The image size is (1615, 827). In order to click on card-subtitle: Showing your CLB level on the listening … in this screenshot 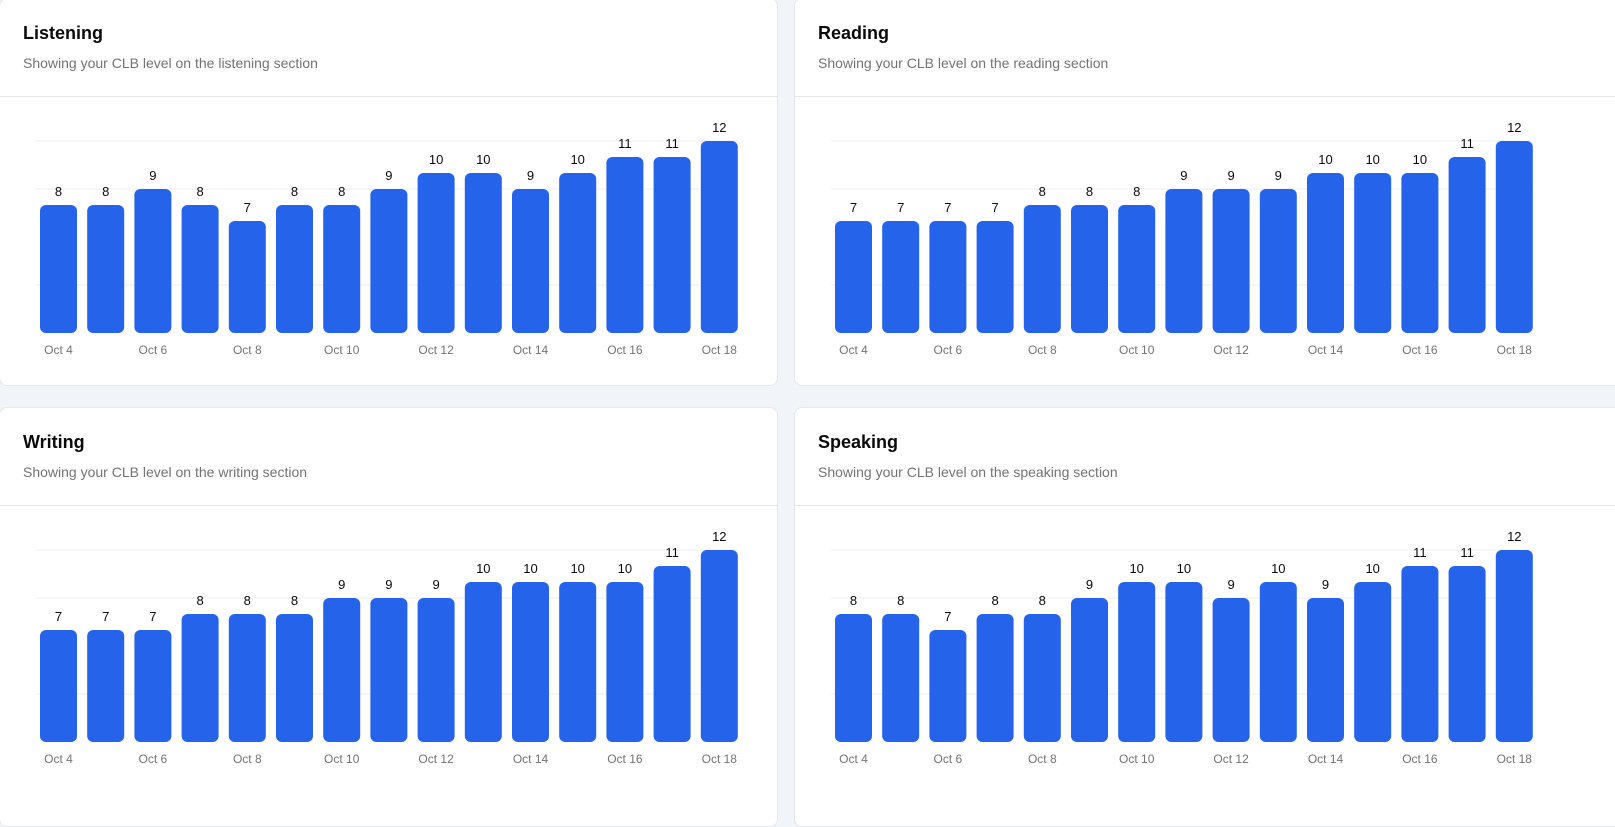, I will do `click(170, 63)`.